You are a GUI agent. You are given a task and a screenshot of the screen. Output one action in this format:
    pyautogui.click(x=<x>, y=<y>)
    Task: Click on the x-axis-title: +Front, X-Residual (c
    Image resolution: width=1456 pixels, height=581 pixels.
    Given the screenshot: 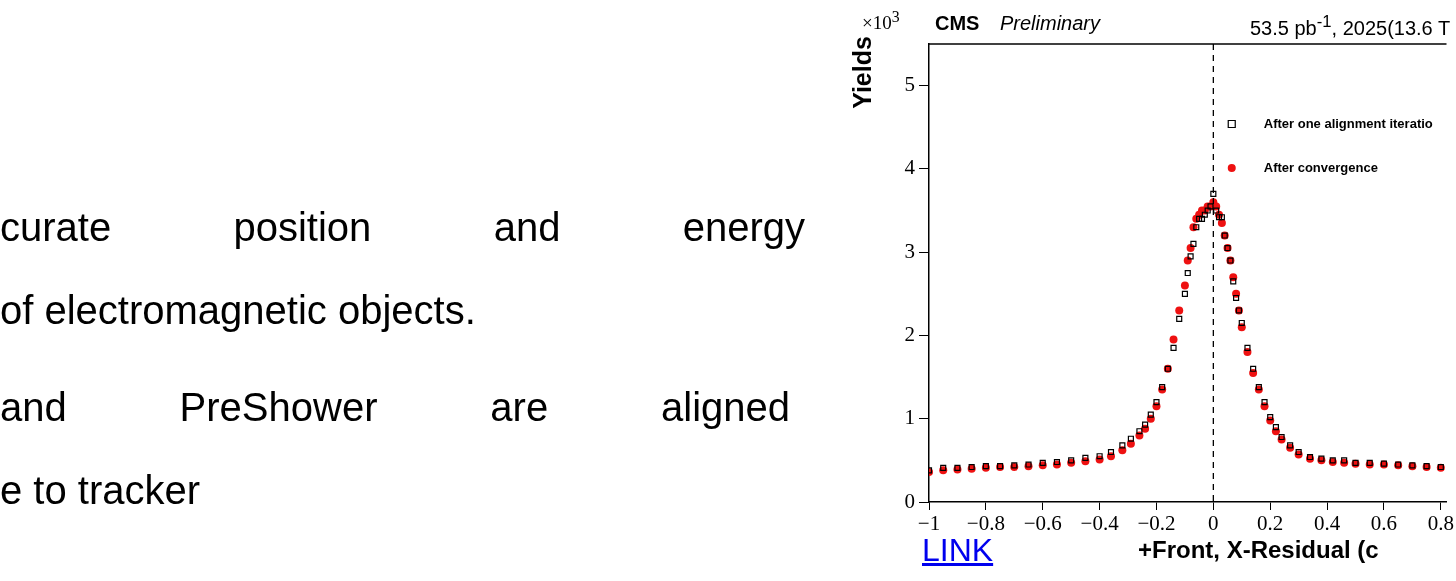 What is the action you would take?
    pyautogui.click(x=1258, y=550)
    